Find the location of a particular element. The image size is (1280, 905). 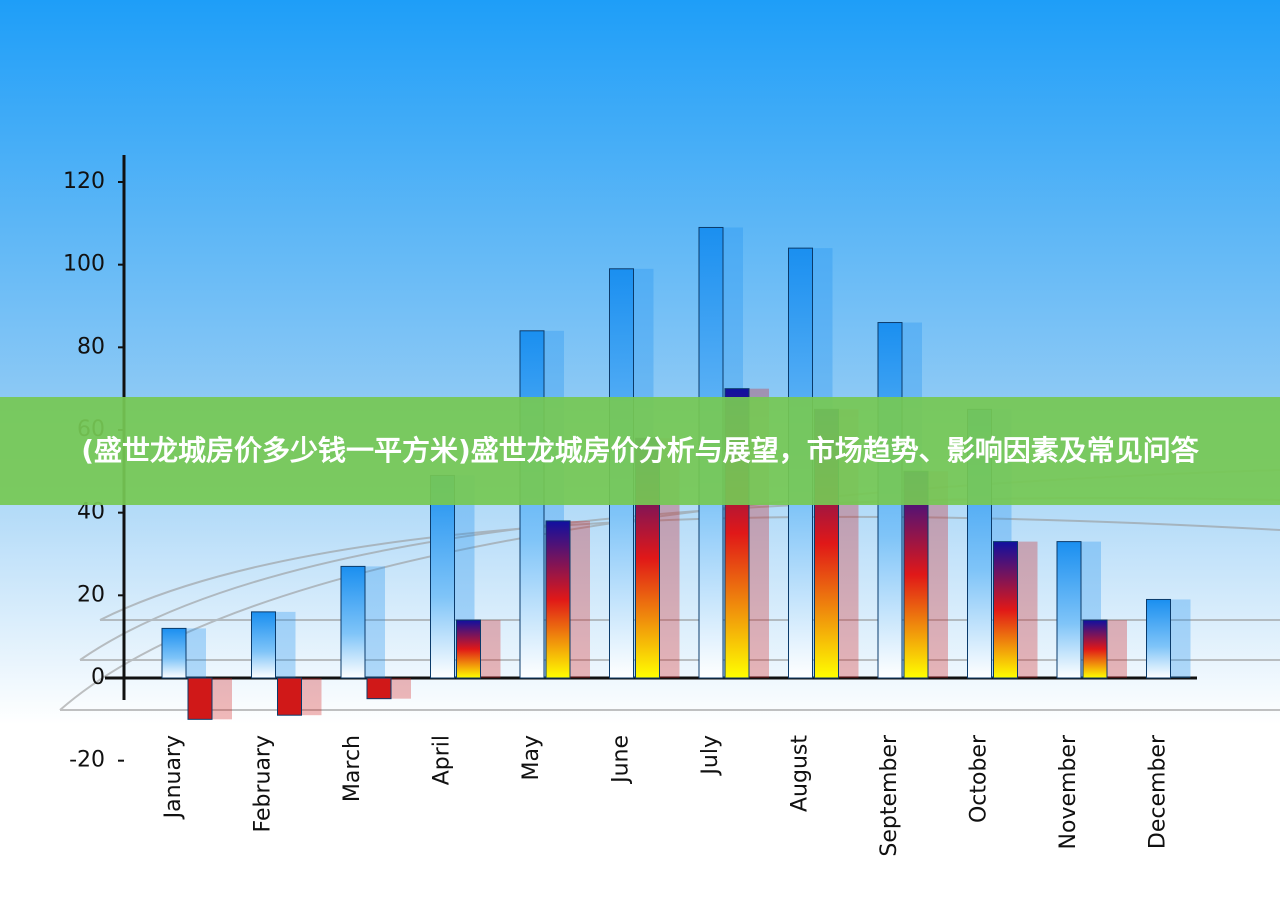

y-tick-label: 20 is located at coordinates (91, 594).